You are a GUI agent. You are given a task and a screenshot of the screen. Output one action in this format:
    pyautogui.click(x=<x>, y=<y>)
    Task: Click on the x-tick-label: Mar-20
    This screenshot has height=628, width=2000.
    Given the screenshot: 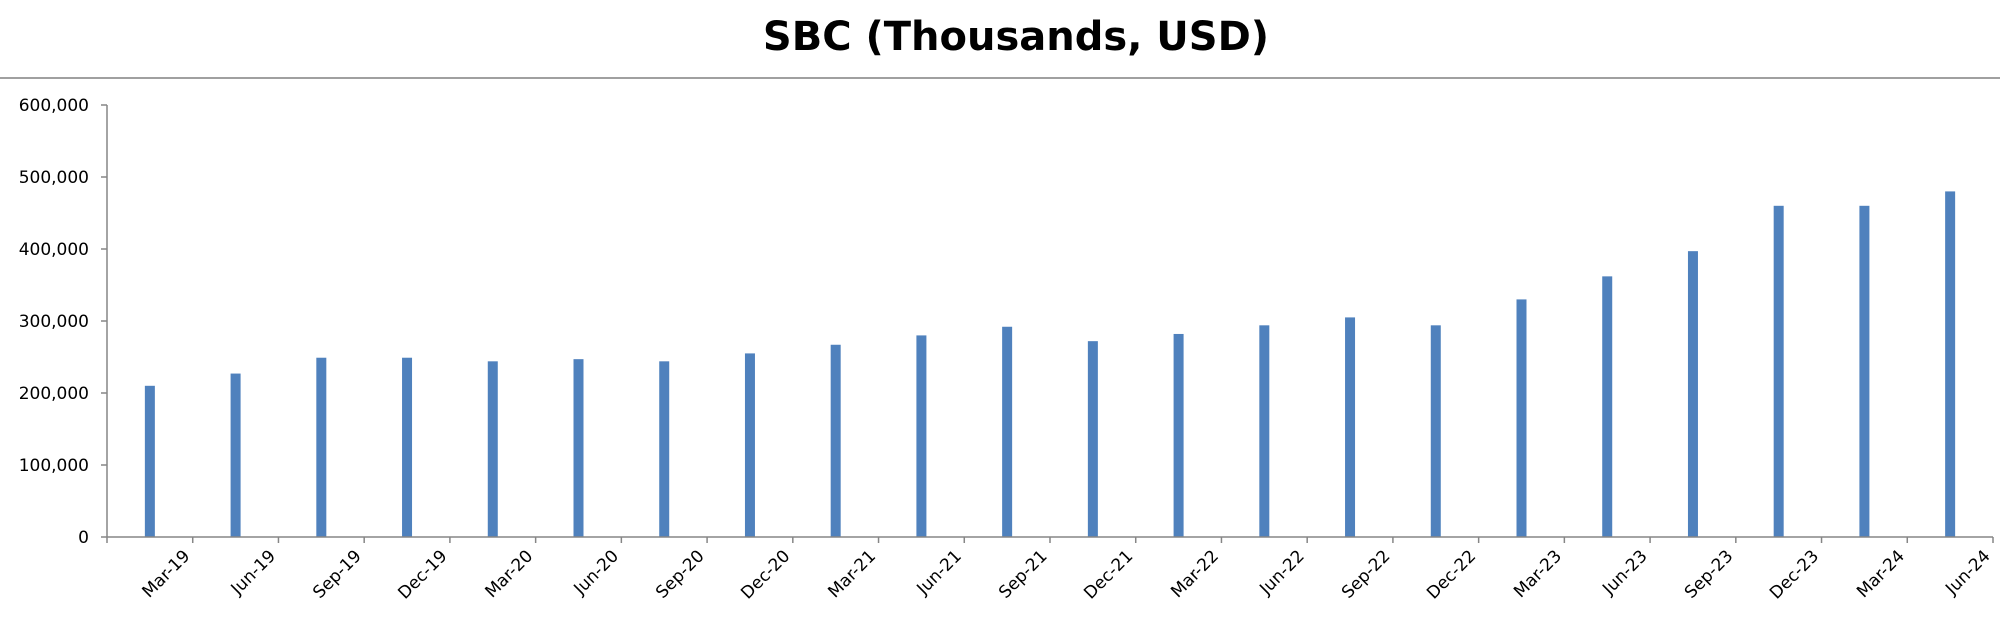 What is the action you would take?
    pyautogui.click(x=509, y=574)
    